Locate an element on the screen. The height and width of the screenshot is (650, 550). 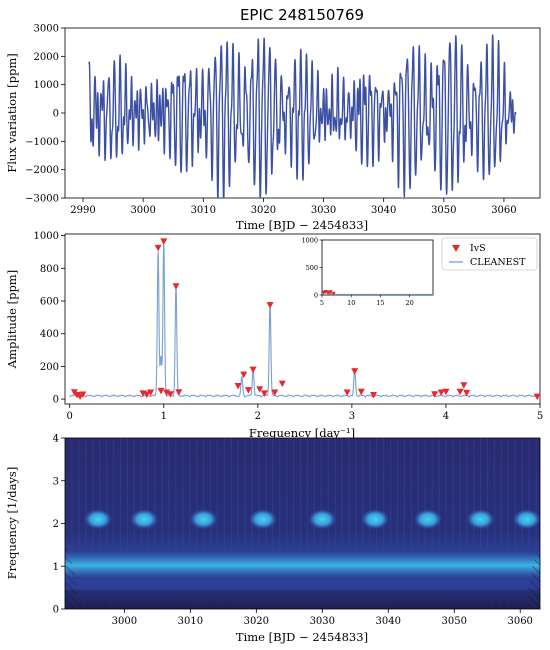
wavelet-blobs is located at coordinates (311, 519).